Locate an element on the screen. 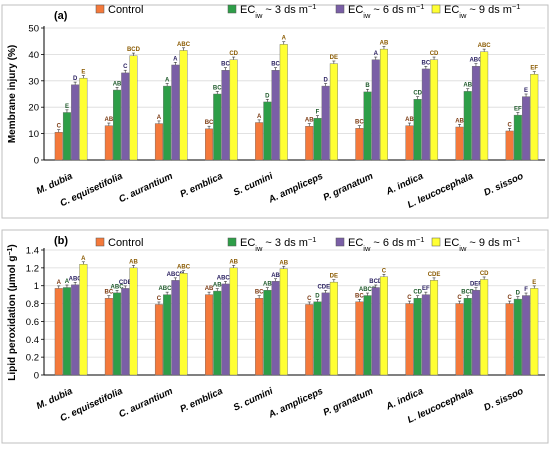  legend-suffix: ~ 3 ds m is located at coordinates (285, 10).